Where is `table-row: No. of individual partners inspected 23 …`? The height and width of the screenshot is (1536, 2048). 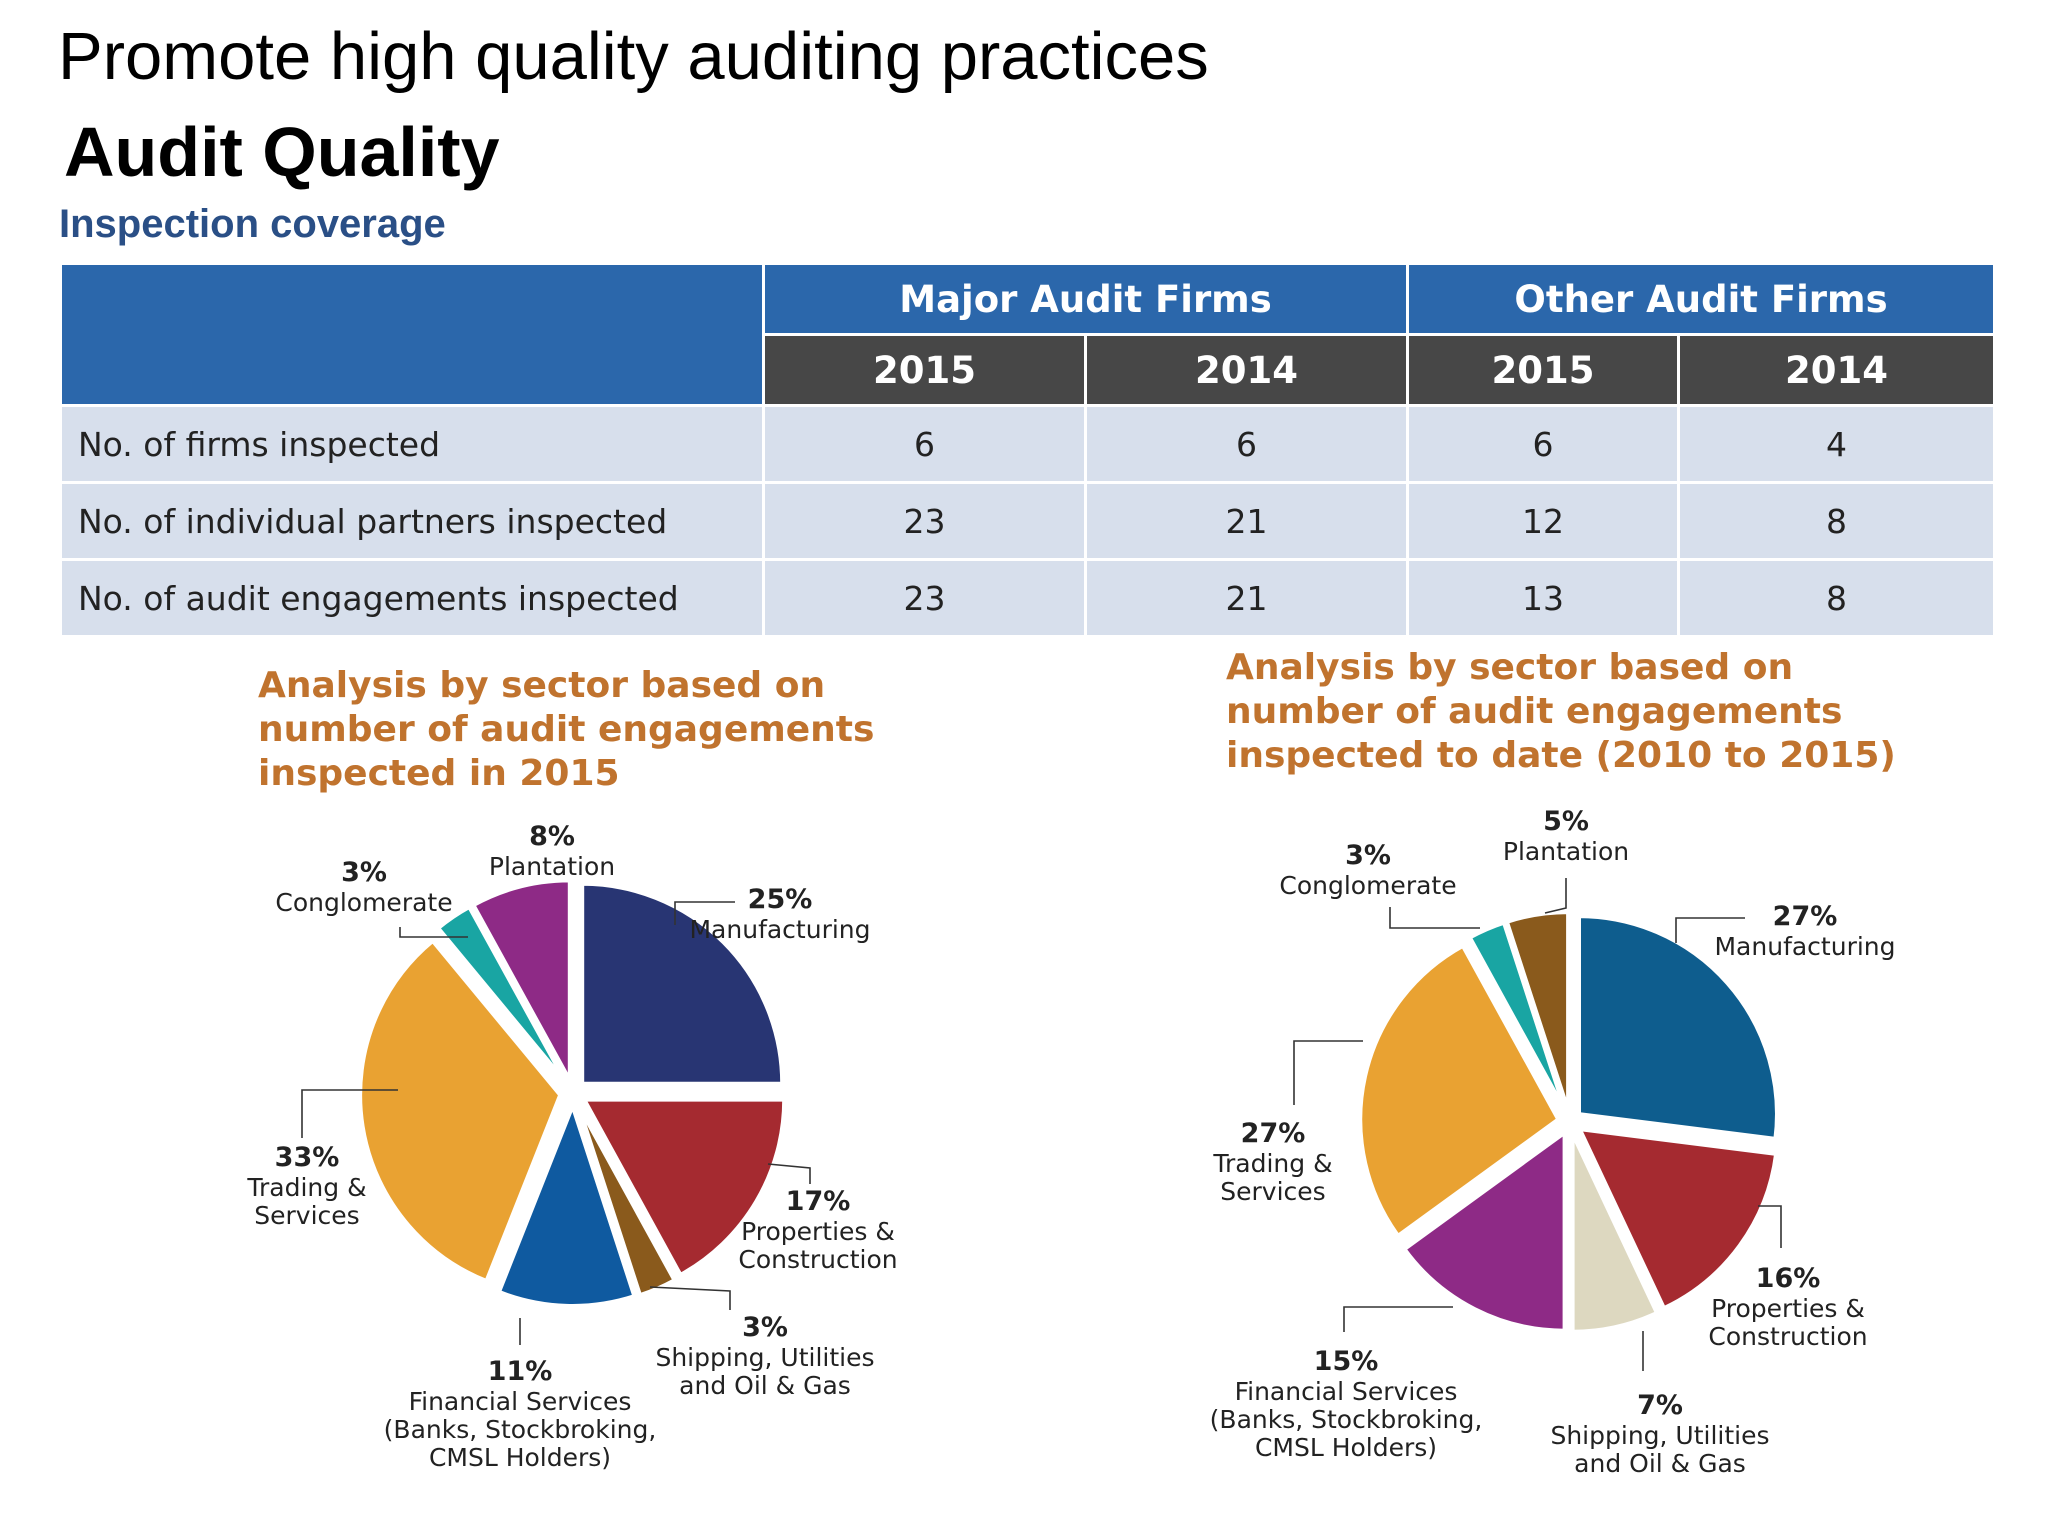
table-row: No. of individual partners inspected 23 … is located at coordinates (1028, 521).